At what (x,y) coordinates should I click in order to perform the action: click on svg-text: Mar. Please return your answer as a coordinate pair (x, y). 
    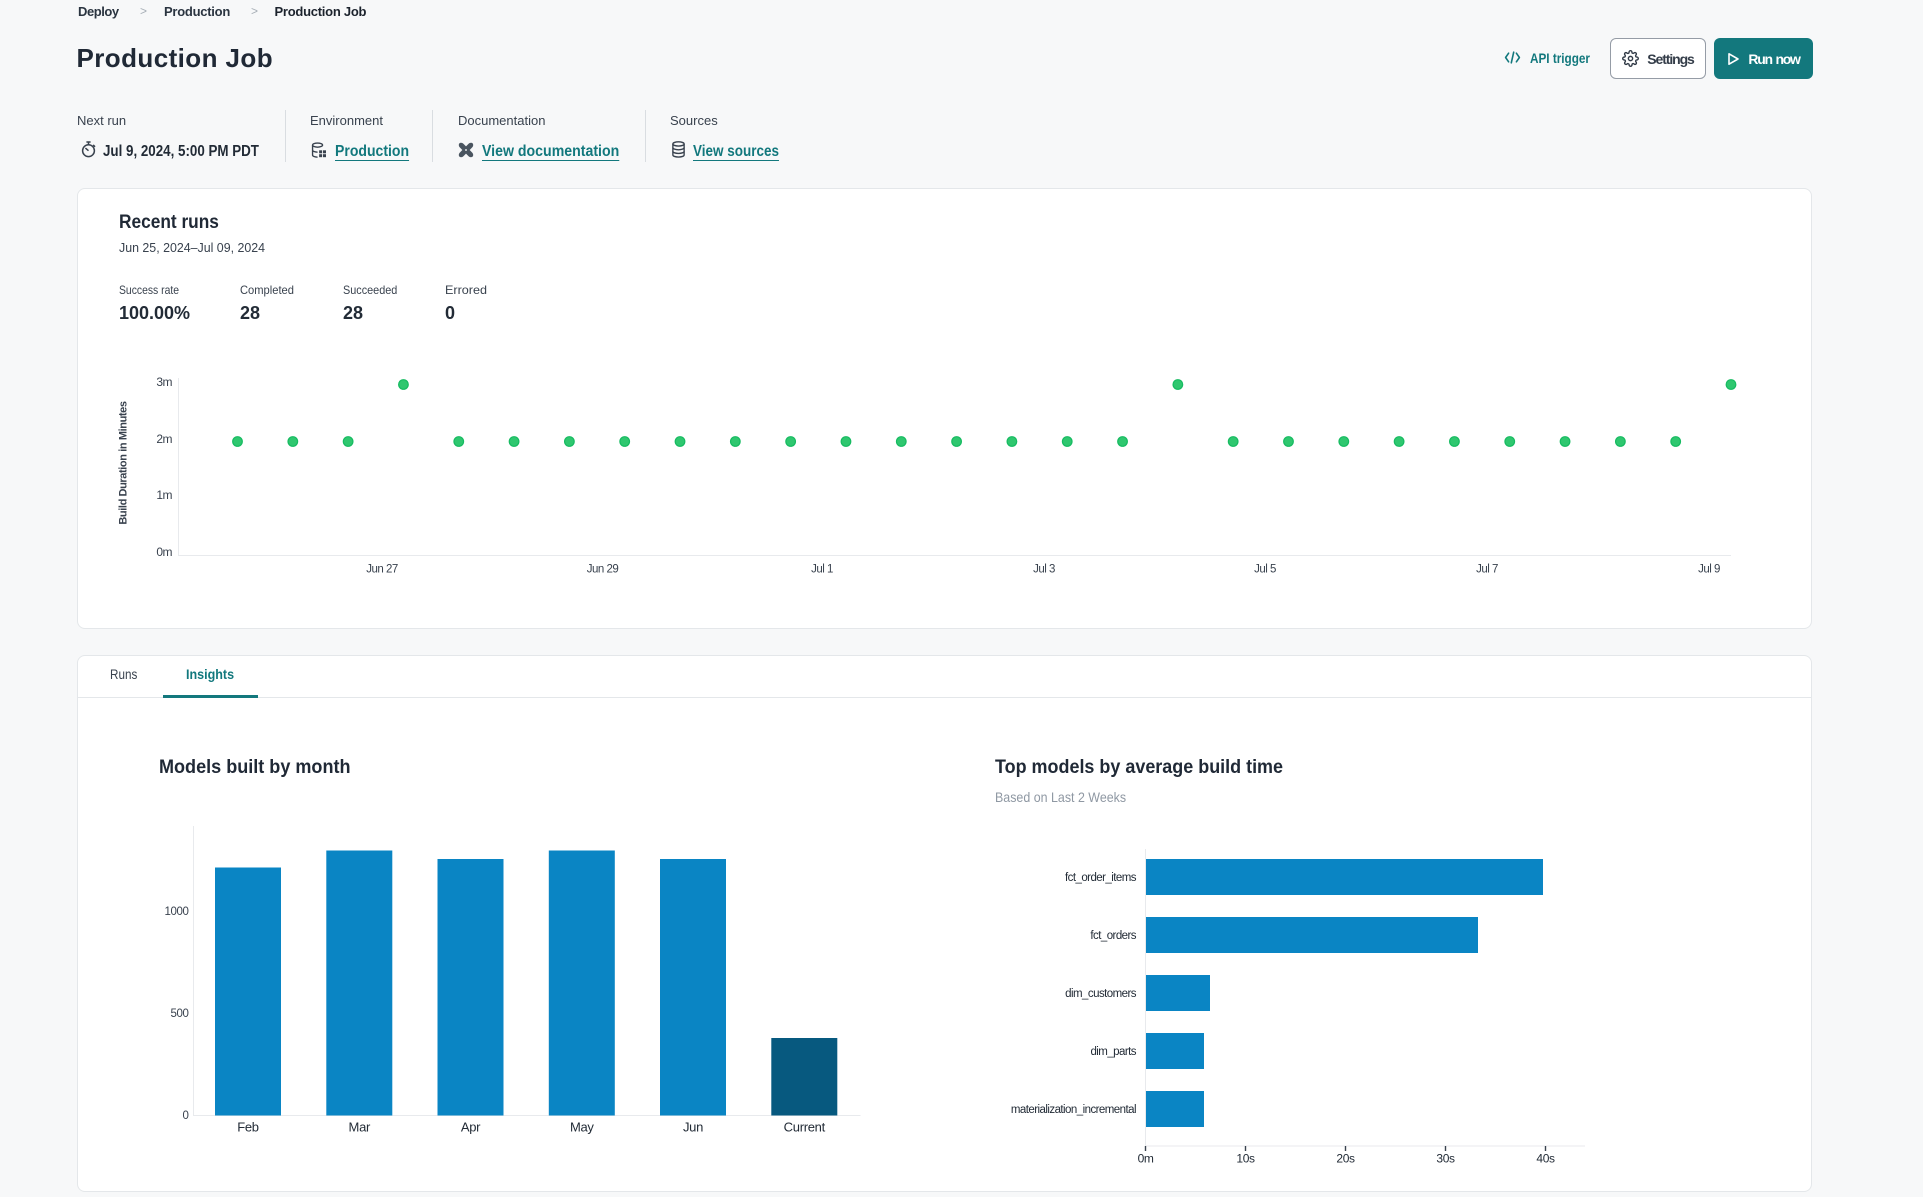
    Looking at the image, I should click on (360, 1127).